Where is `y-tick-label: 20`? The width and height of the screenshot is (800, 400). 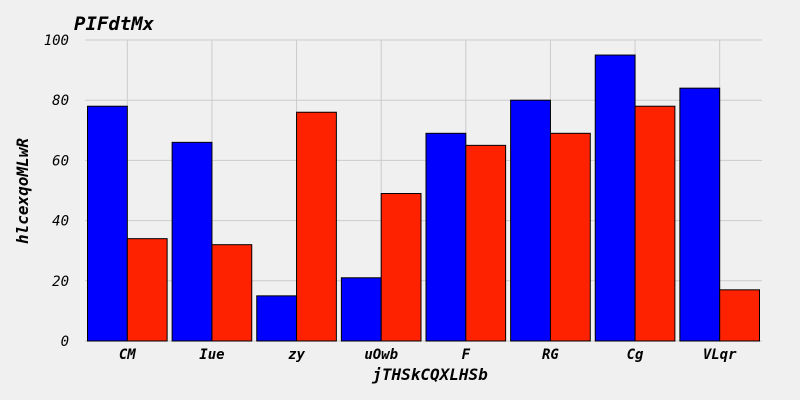 y-tick-label: 20 is located at coordinates (60, 282).